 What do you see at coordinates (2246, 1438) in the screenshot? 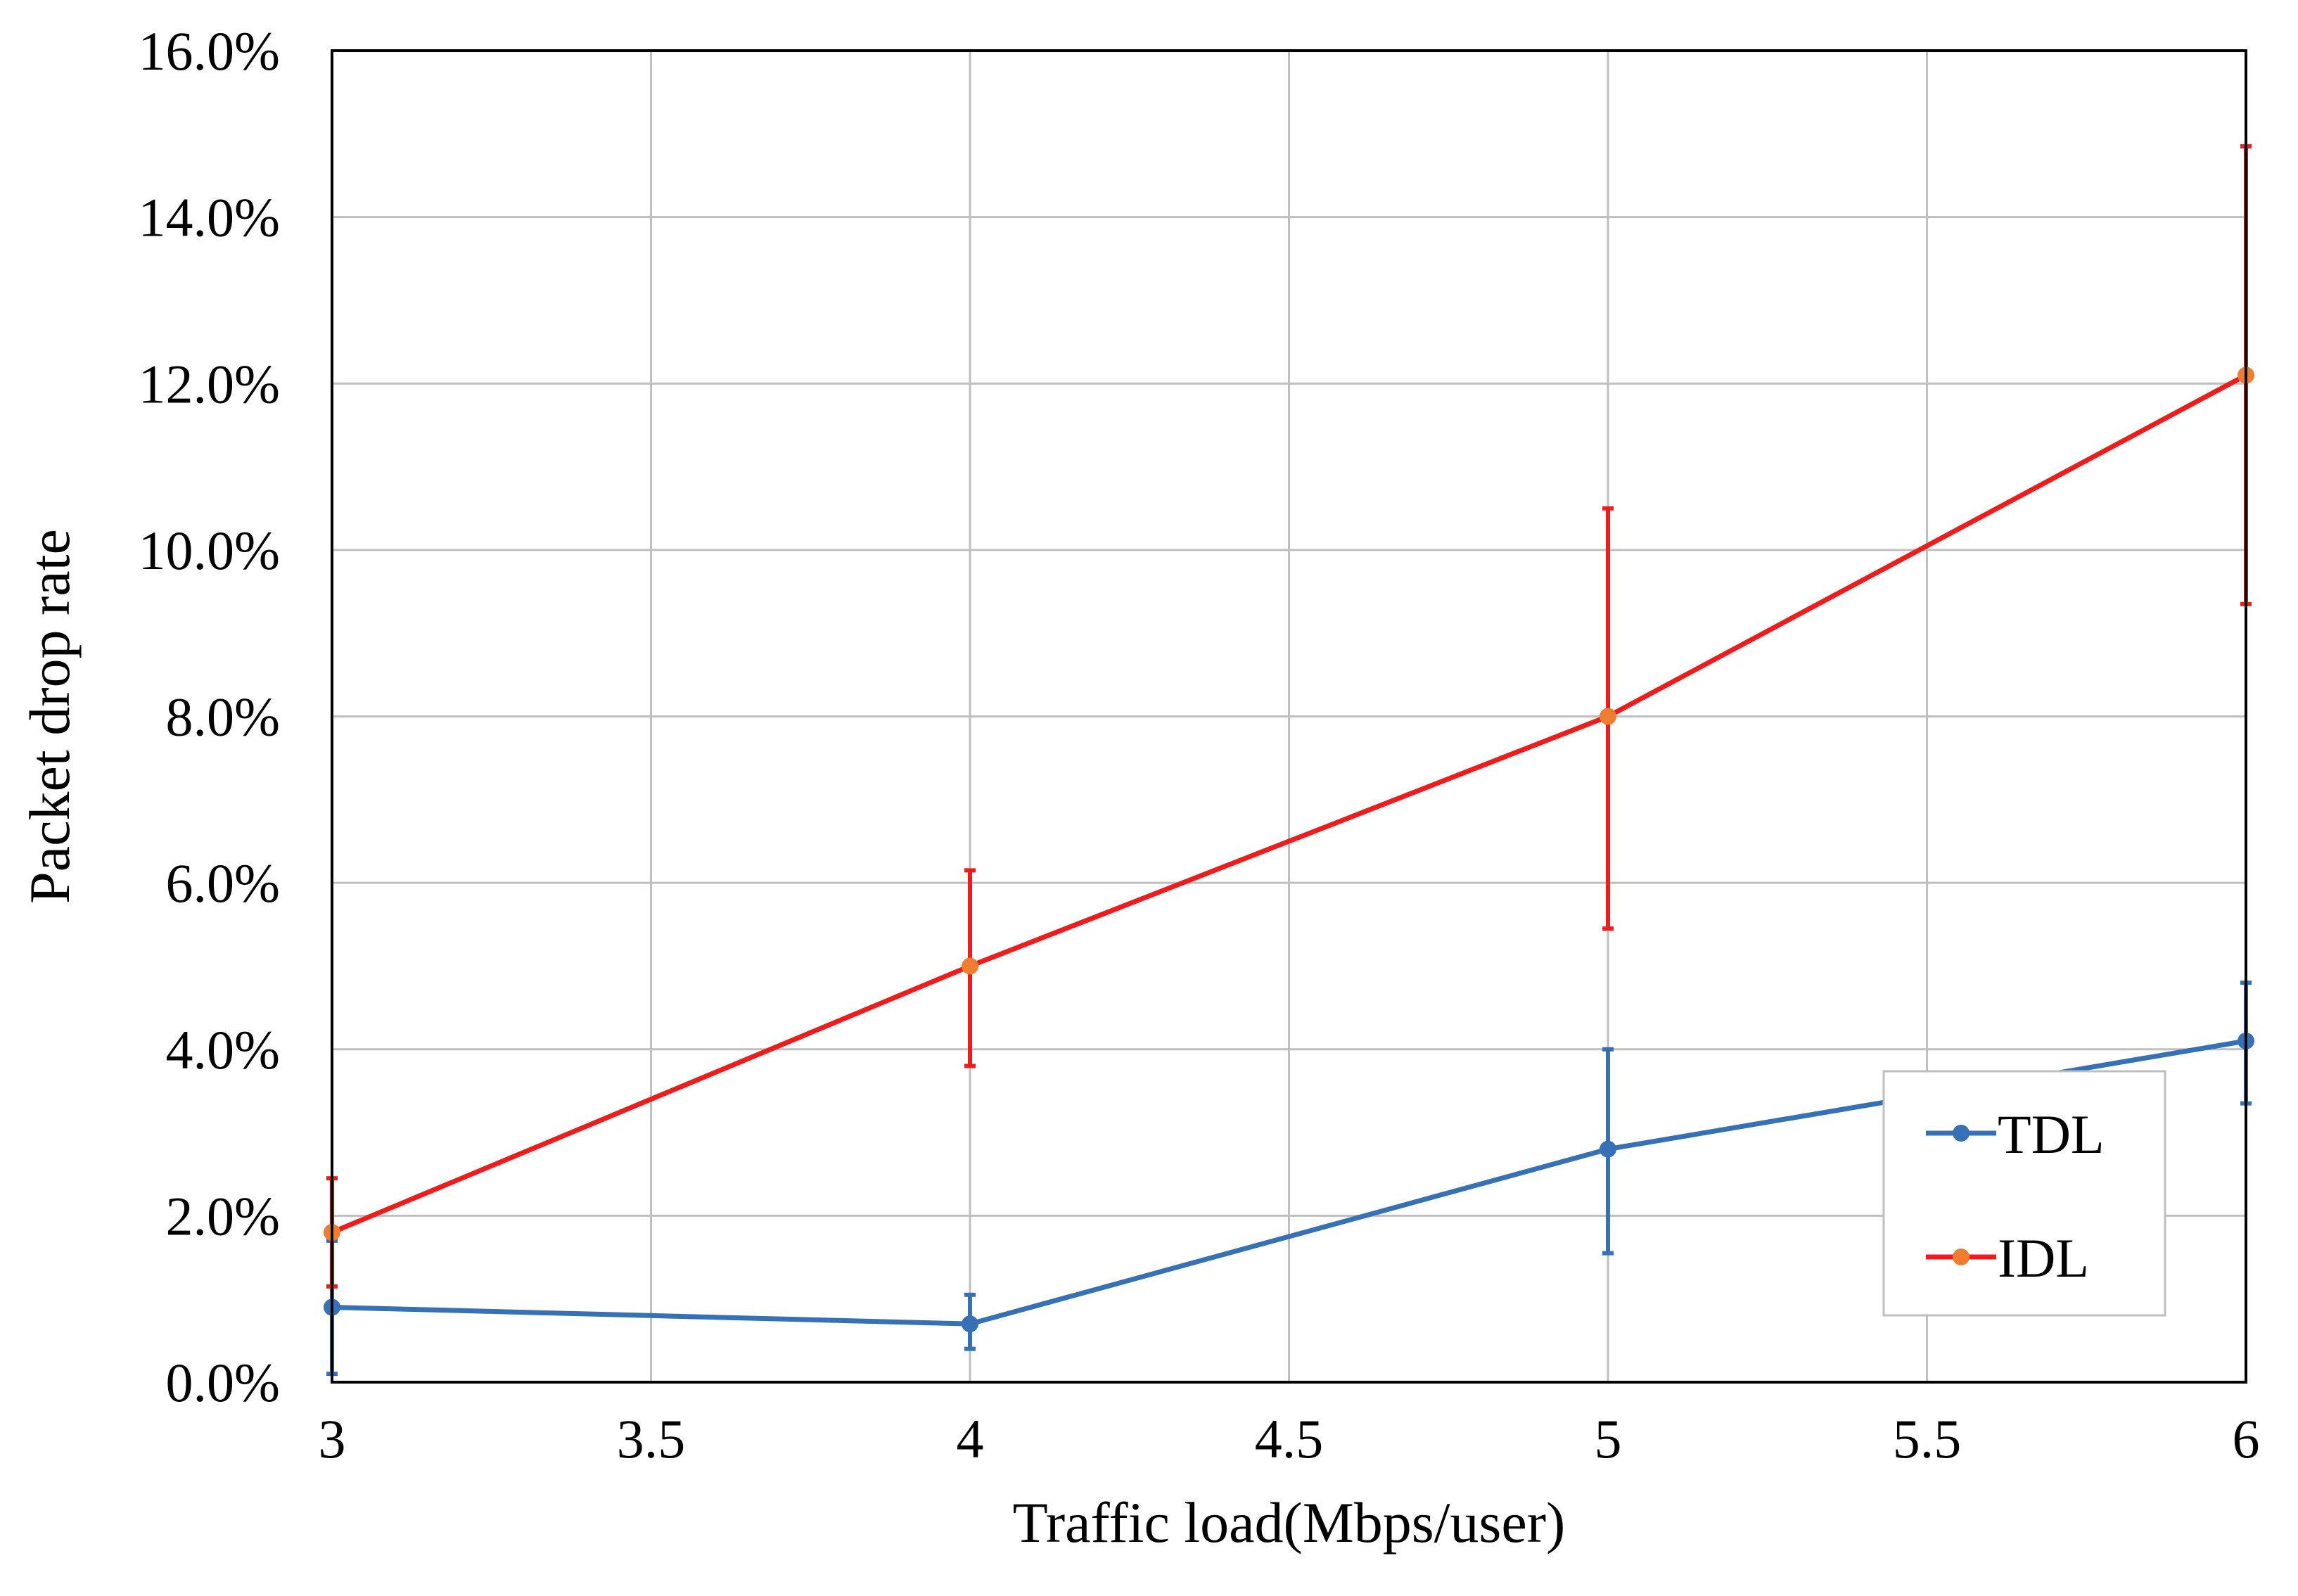
I see `x-tick-label: 6` at bounding box center [2246, 1438].